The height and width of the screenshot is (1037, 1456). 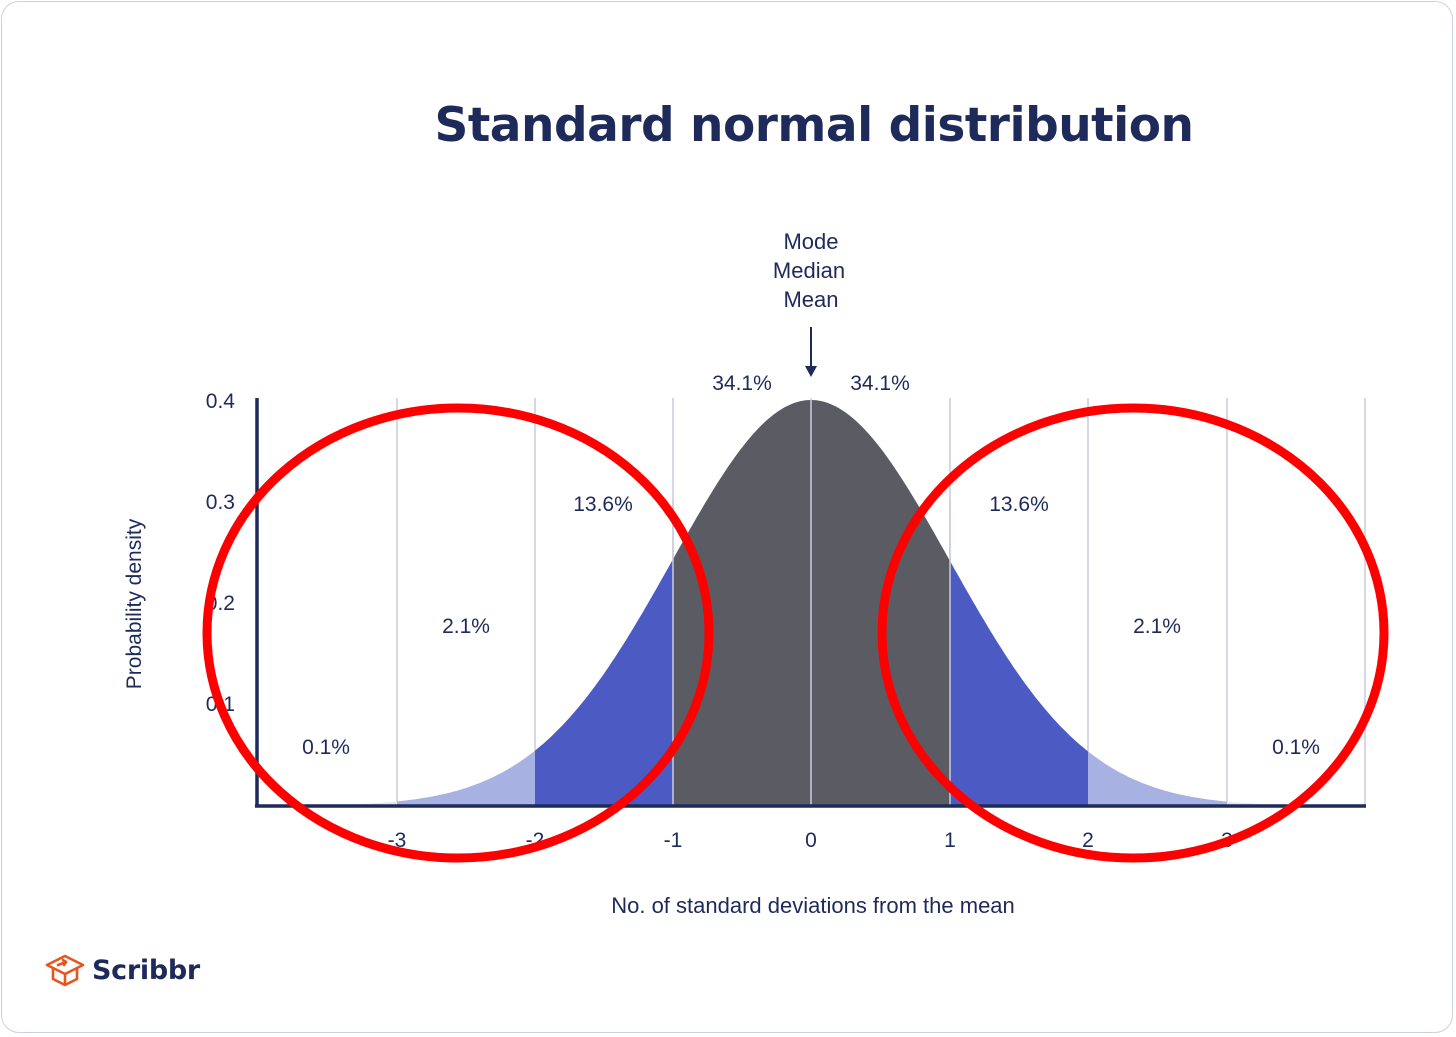 What do you see at coordinates (813, 905) in the screenshot?
I see `x-axis-label: No. of standard deviations from the mean` at bounding box center [813, 905].